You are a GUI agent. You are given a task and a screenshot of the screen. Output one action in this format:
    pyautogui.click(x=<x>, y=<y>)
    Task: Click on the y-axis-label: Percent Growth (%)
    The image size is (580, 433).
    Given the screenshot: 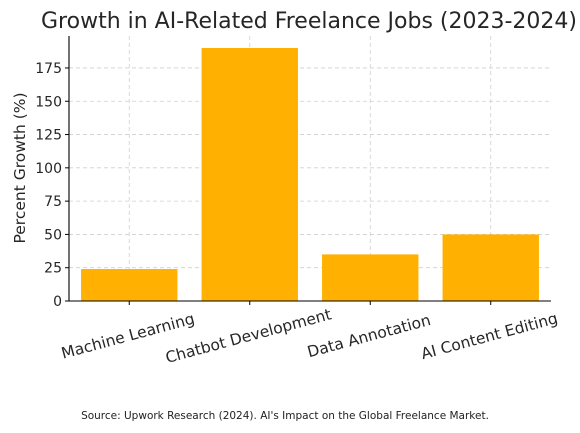 What is the action you would take?
    pyautogui.click(x=20, y=167)
    